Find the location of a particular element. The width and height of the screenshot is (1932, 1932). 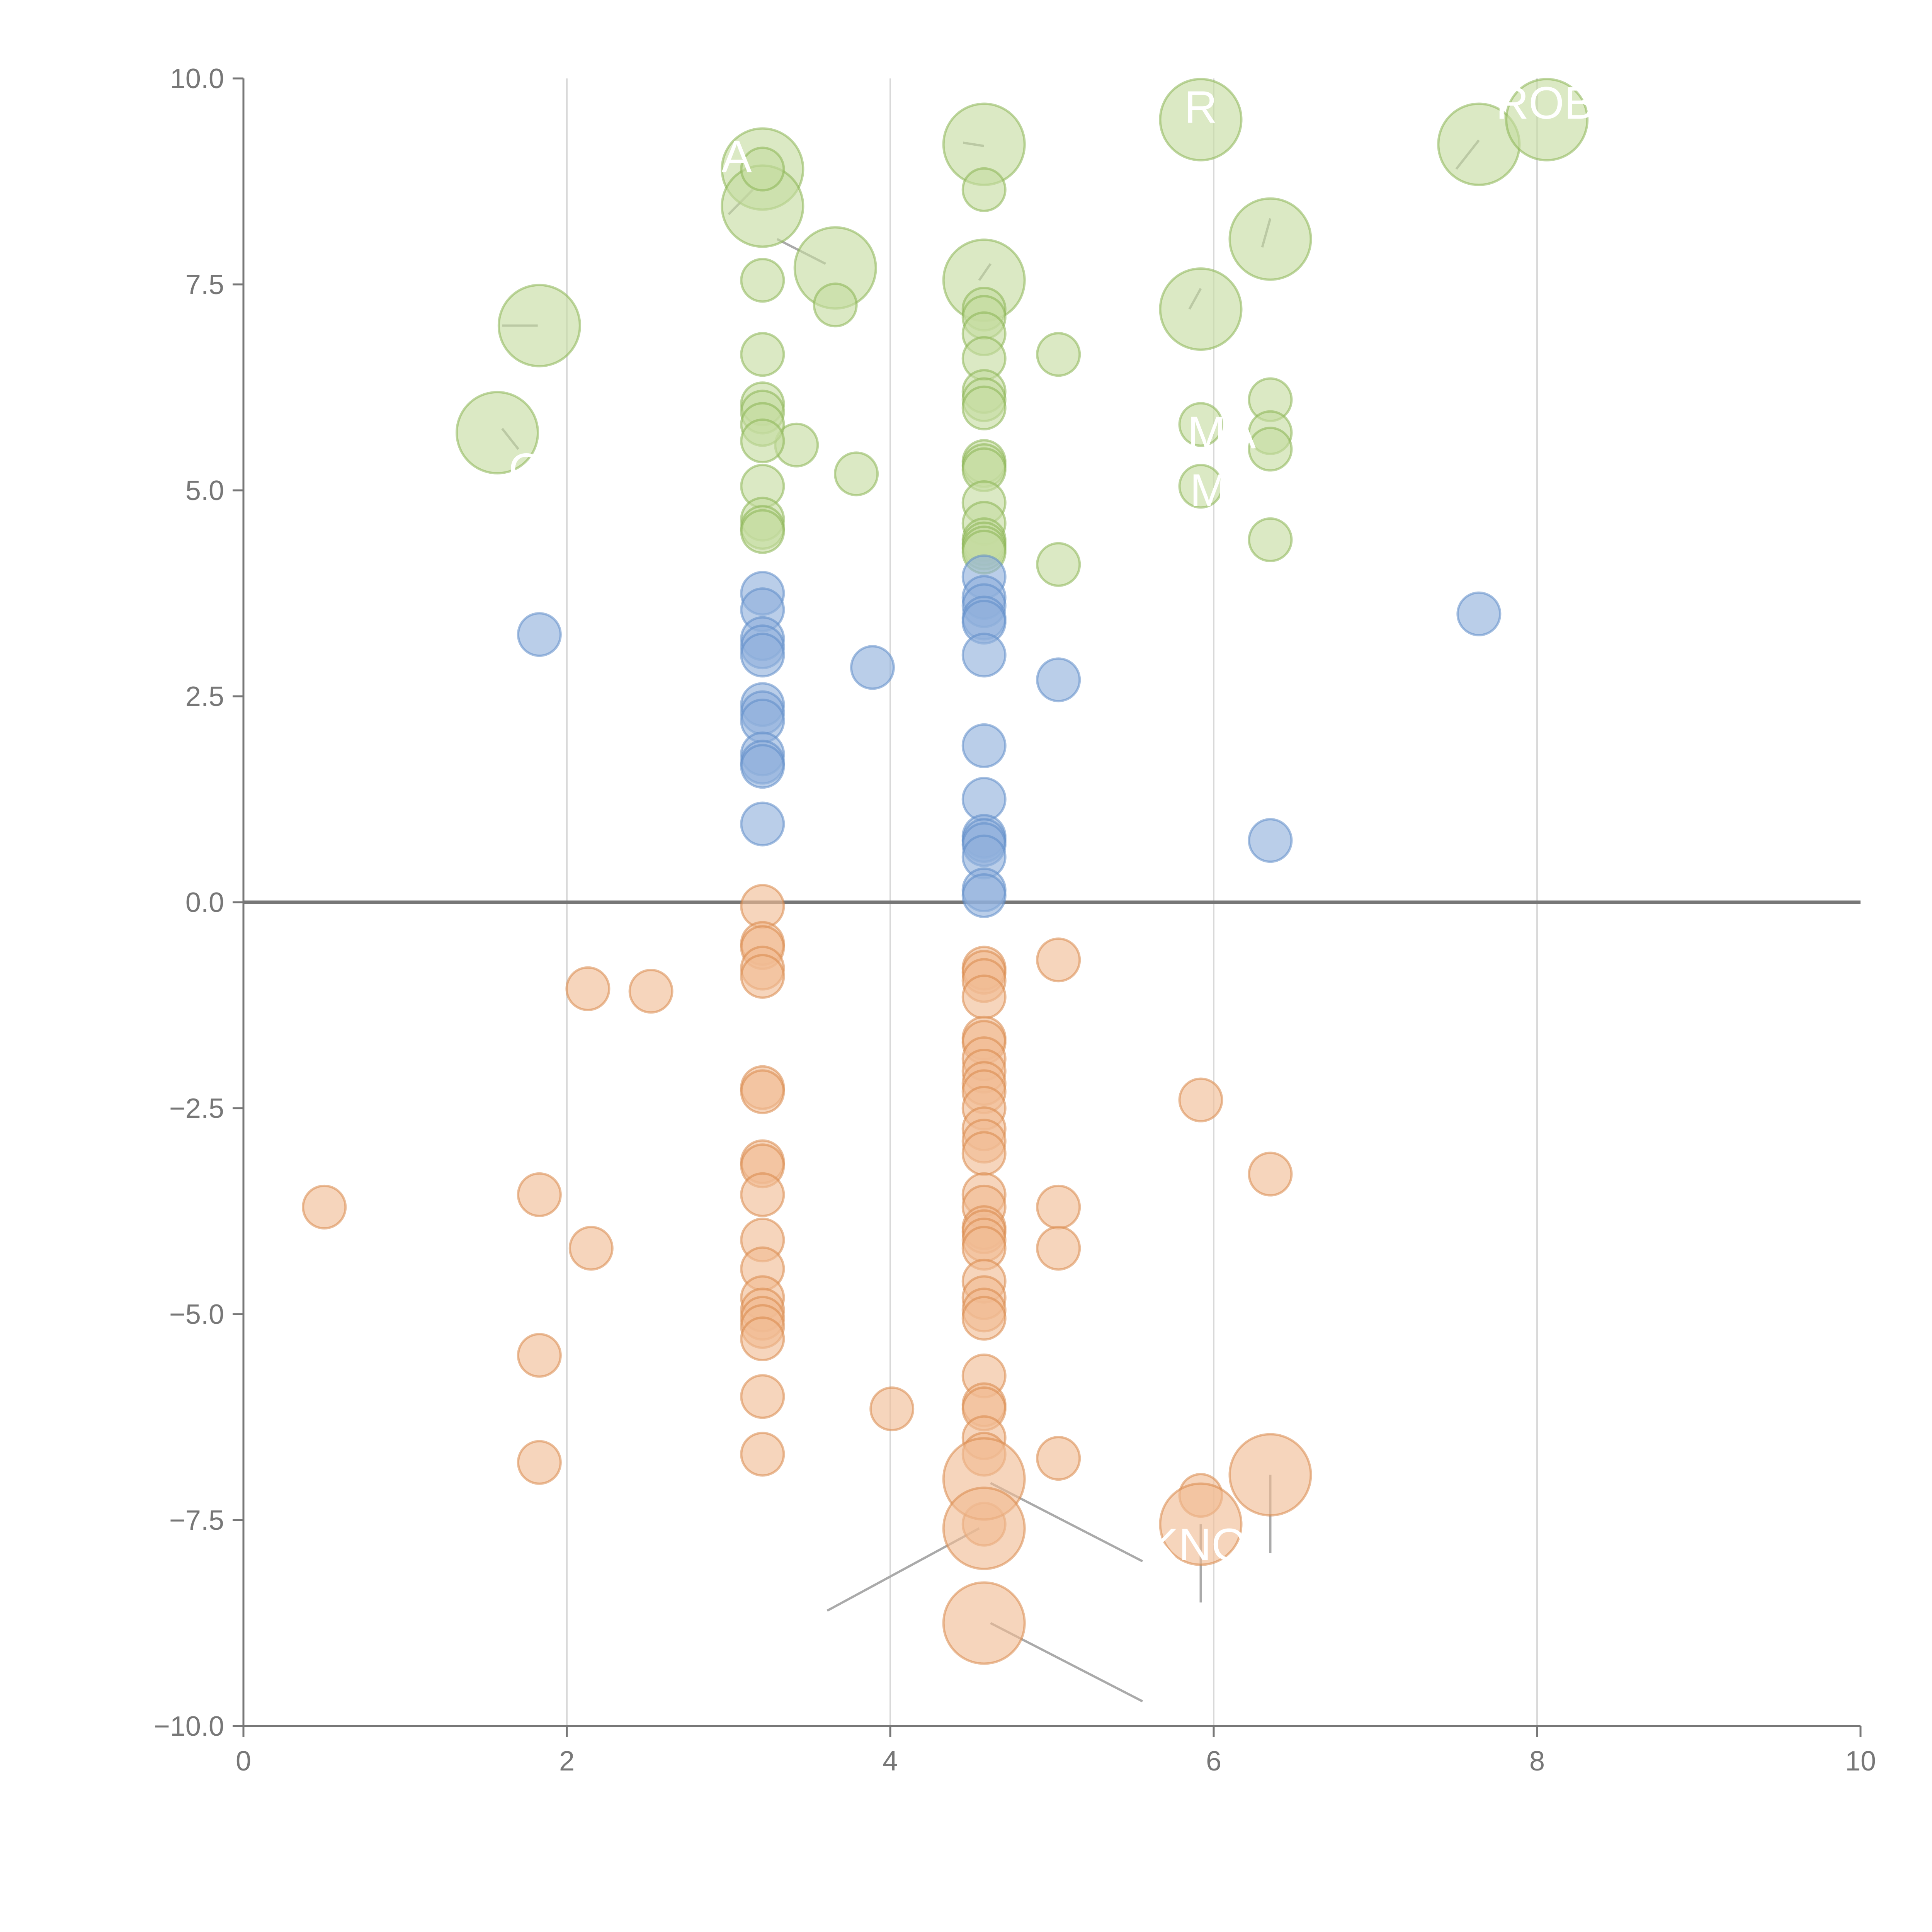

bubble-label: R is located at coordinates (1200, 108).